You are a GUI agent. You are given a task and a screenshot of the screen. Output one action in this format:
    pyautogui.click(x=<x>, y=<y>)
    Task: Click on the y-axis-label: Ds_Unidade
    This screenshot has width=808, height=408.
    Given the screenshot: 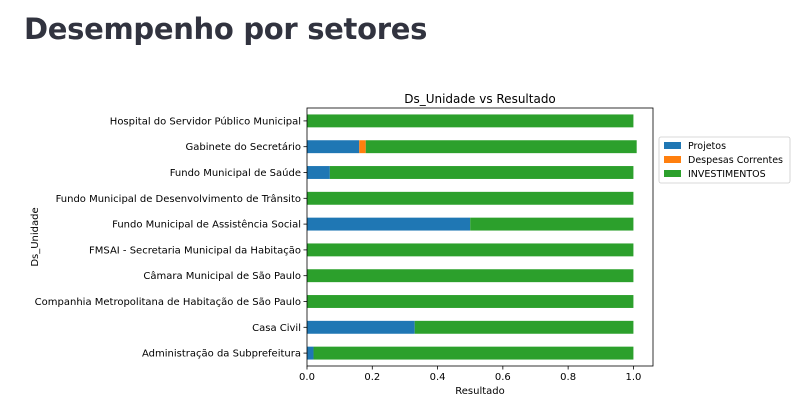 What is the action you would take?
    pyautogui.click(x=35, y=236)
    